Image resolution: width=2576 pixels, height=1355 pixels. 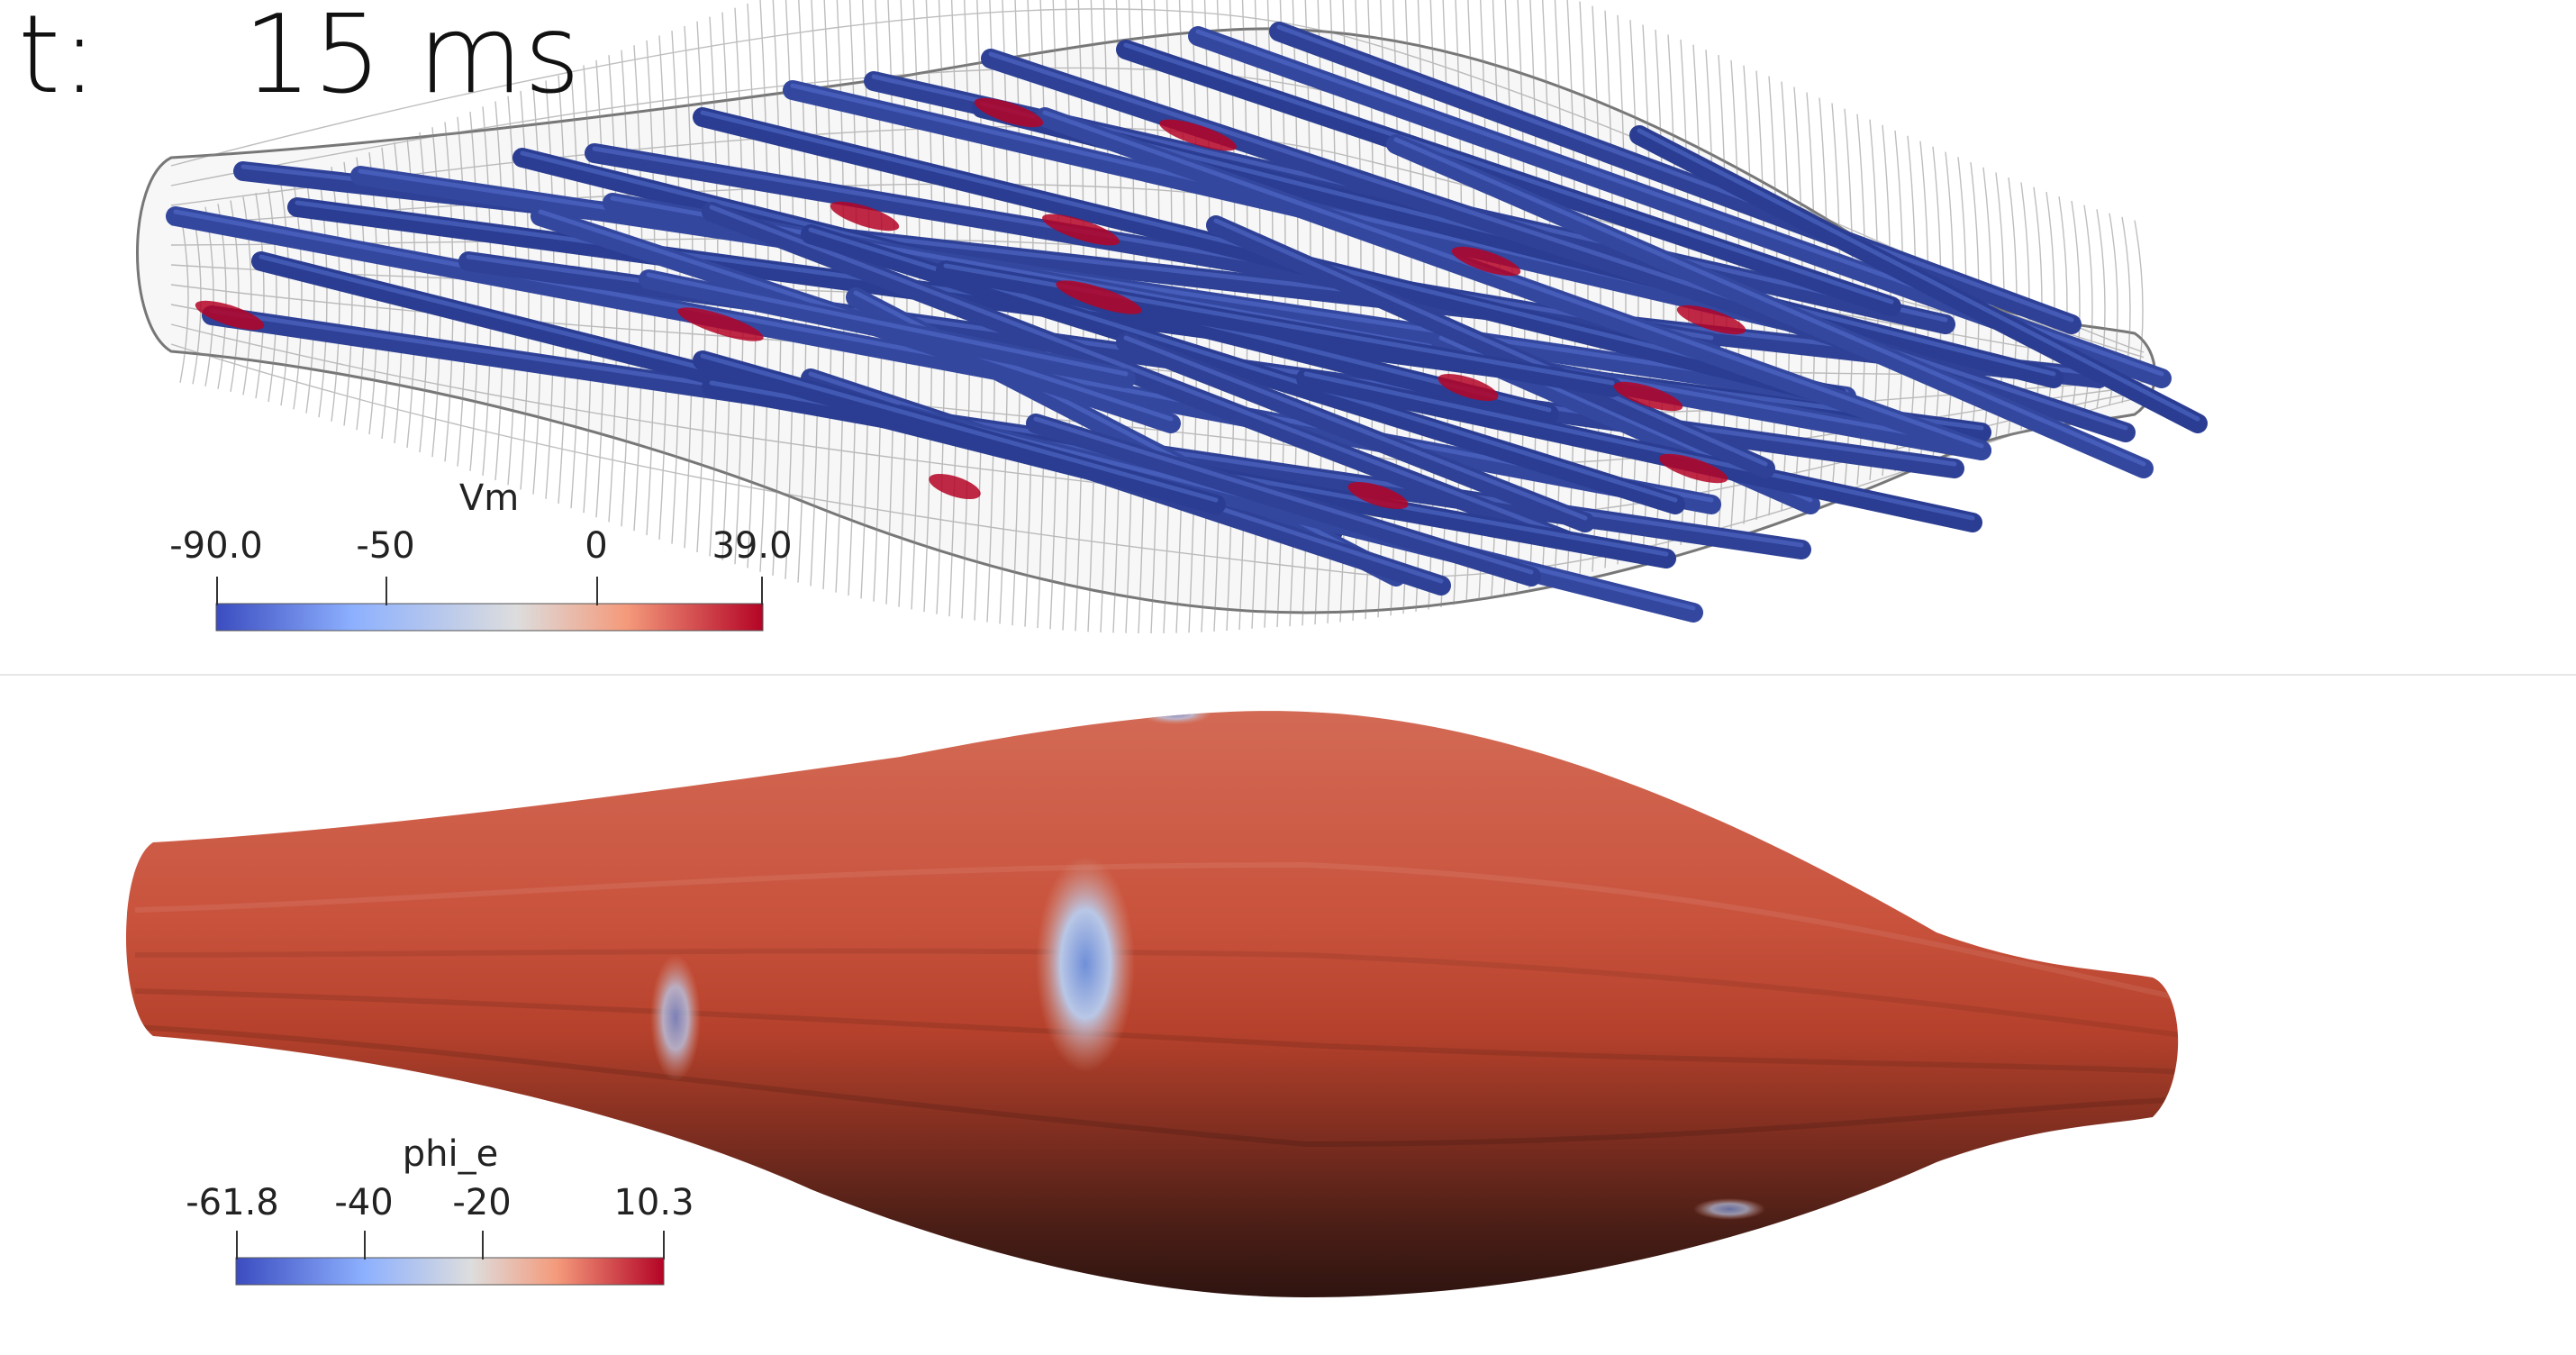 What do you see at coordinates (450, 1271) in the screenshot?
I see `phi-e-colorbar` at bounding box center [450, 1271].